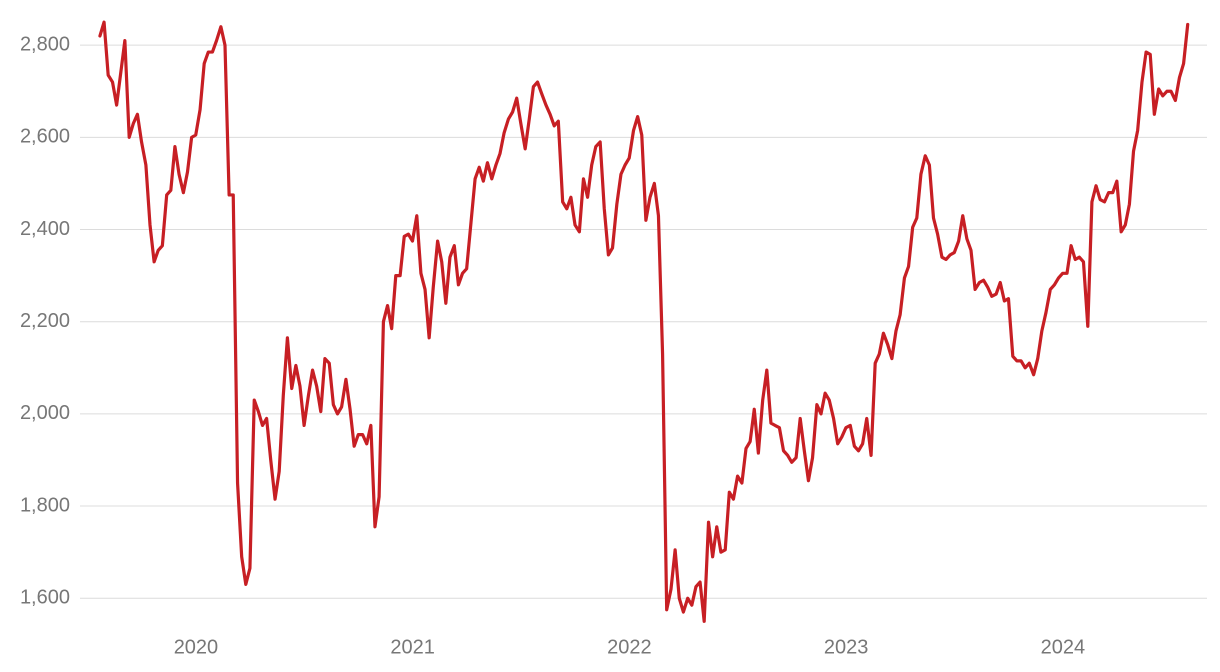  I want to click on x-tick-label: 2020, so click(196, 647).